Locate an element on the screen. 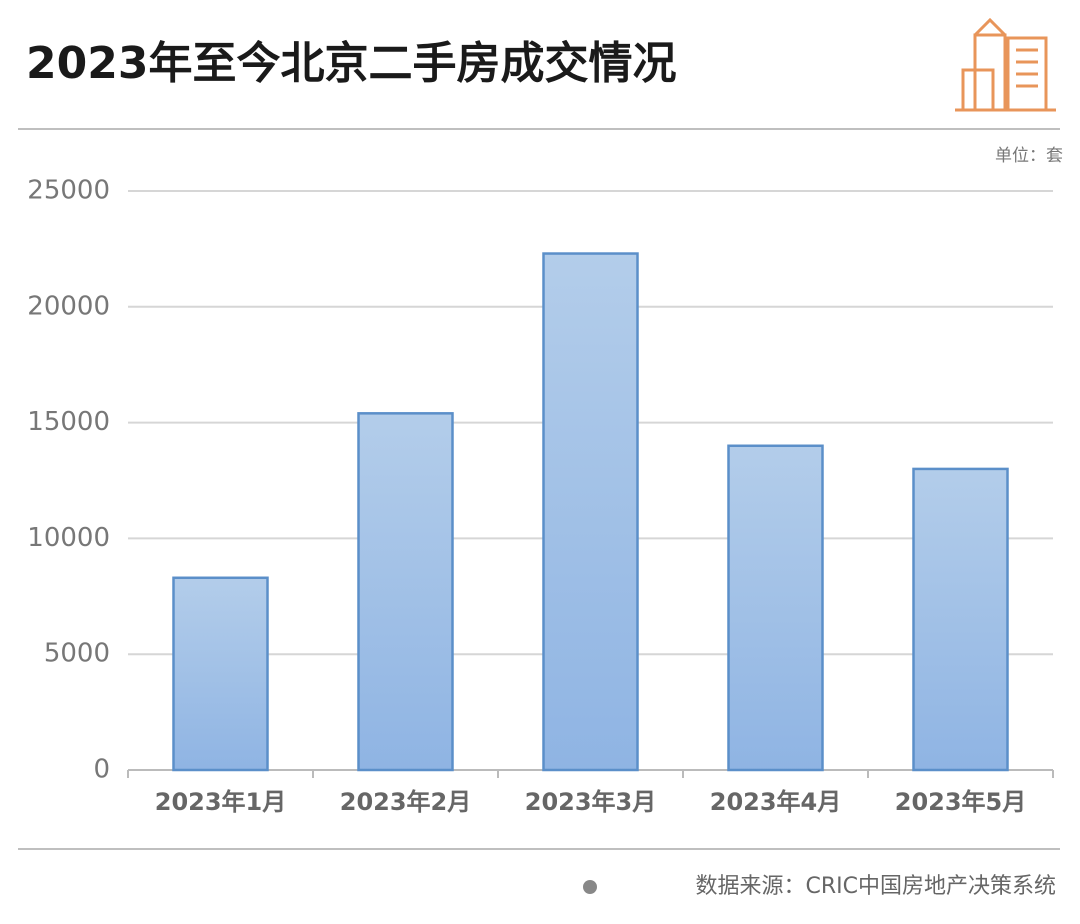 The width and height of the screenshot is (1080, 924). building-icon is located at coordinates (1005, 64).